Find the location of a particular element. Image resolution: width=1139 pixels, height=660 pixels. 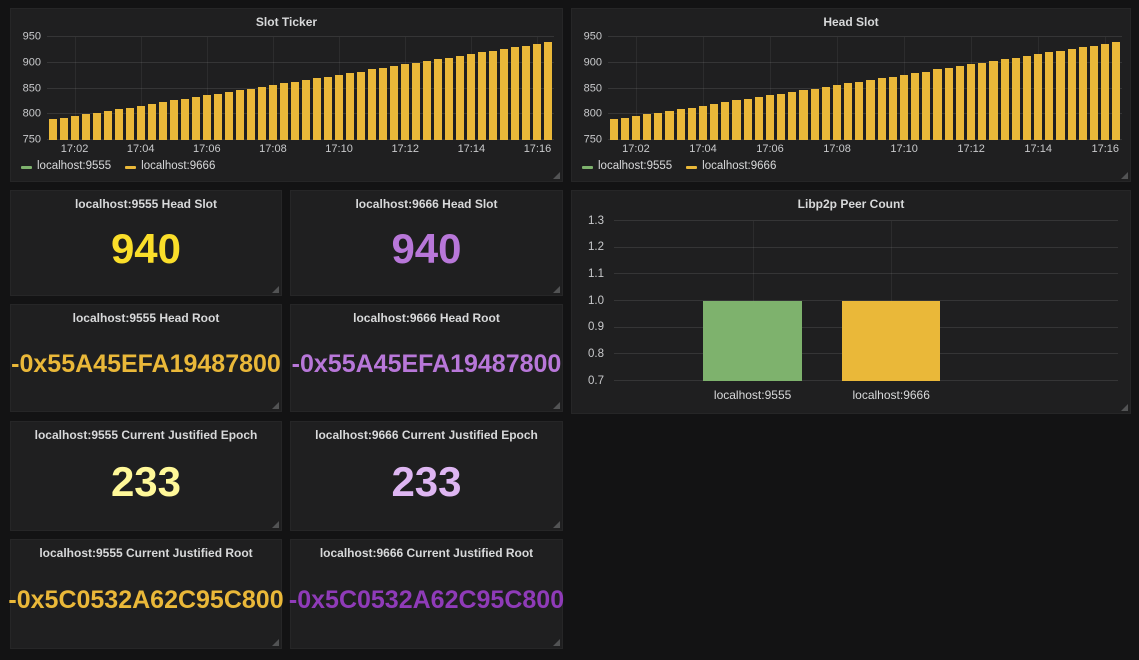

panel-title-head-slot: Head Slot is located at coordinates (851, 22).